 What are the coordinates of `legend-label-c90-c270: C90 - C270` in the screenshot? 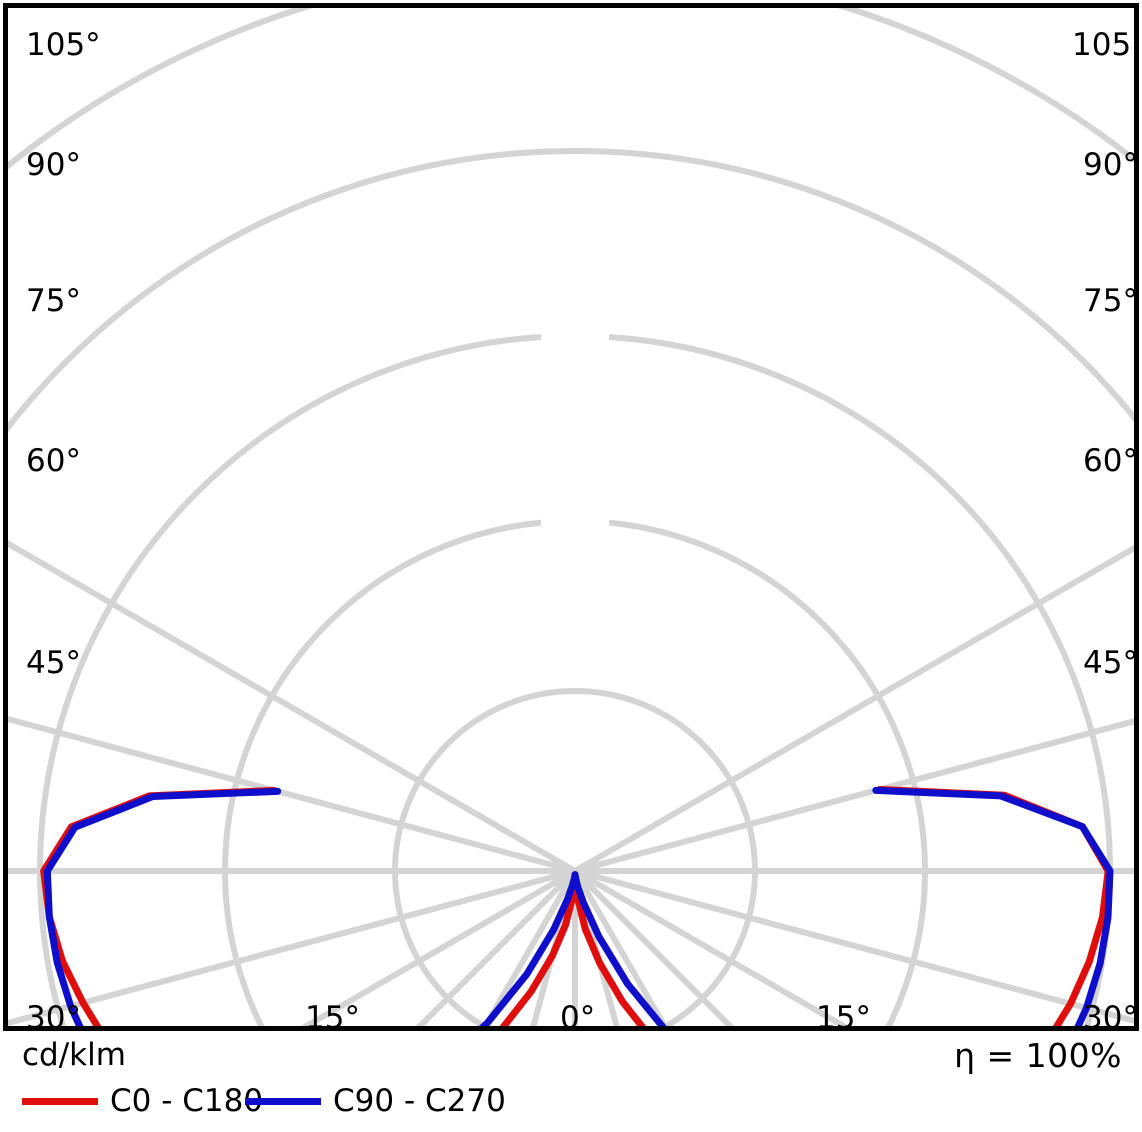 It's located at (419, 1100).